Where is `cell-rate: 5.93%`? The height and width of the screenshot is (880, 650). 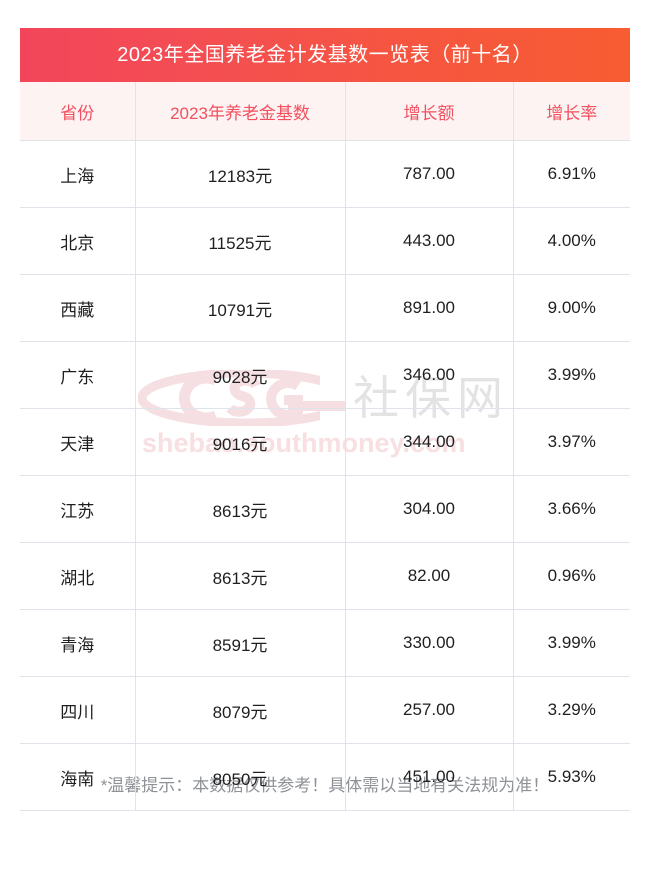 cell-rate: 5.93% is located at coordinates (571, 777).